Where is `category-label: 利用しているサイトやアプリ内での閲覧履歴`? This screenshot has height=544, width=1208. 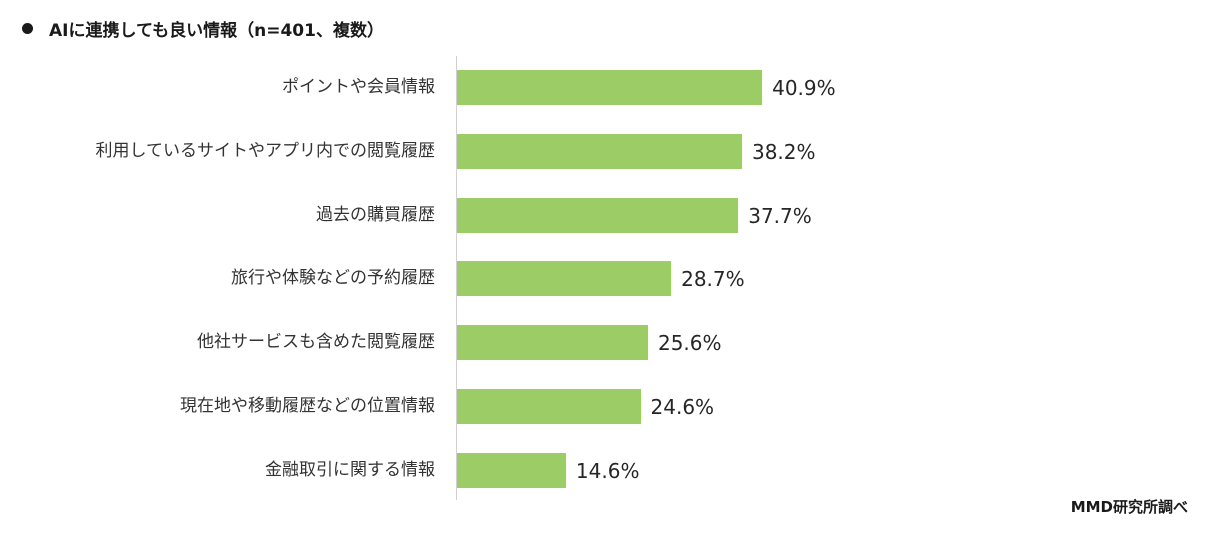 category-label: 利用しているサイトやアプリ内での閲覧履歴 is located at coordinates (265, 151).